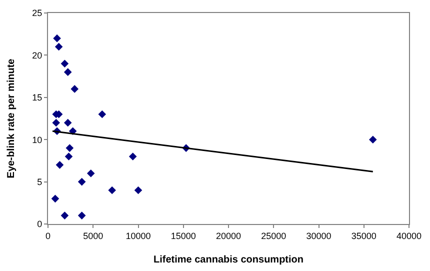  What do you see at coordinates (48, 235) in the screenshot?
I see `x-tick-label: 0` at bounding box center [48, 235].